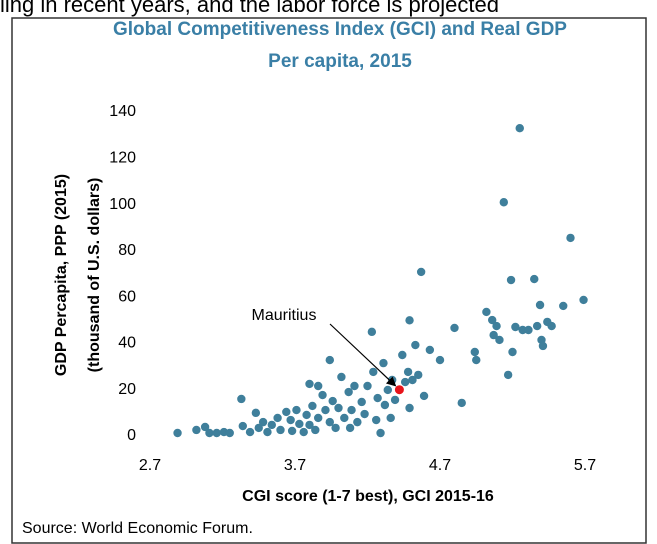  What do you see at coordinates (284, 315) in the screenshot?
I see `annotation-label: Mauritius` at bounding box center [284, 315].